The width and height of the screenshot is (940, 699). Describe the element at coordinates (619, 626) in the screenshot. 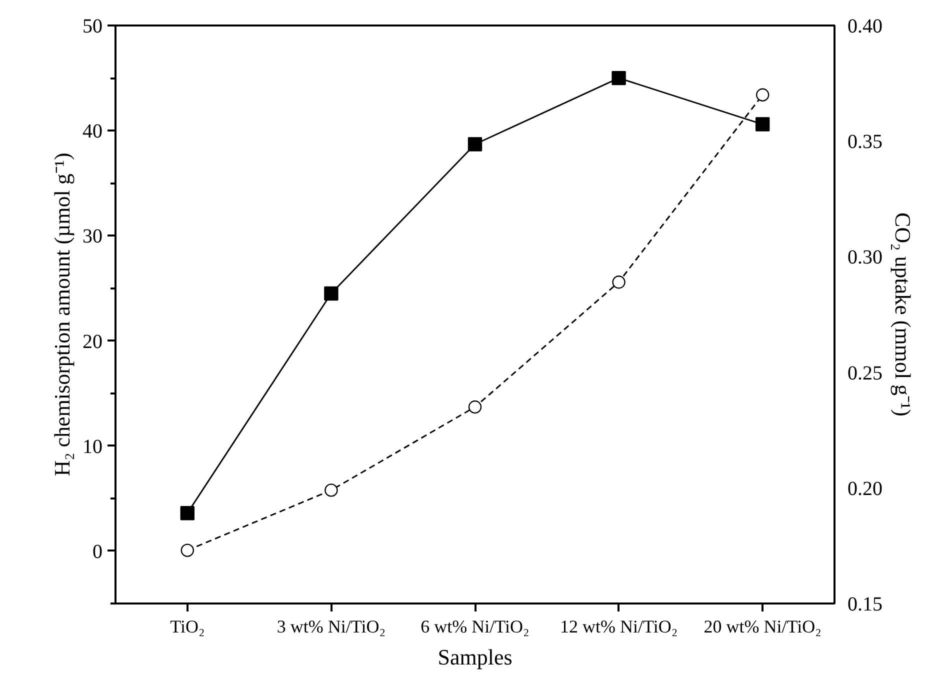

I see `x-tick-label: 12 wt% Ni/TiO₂` at that location.